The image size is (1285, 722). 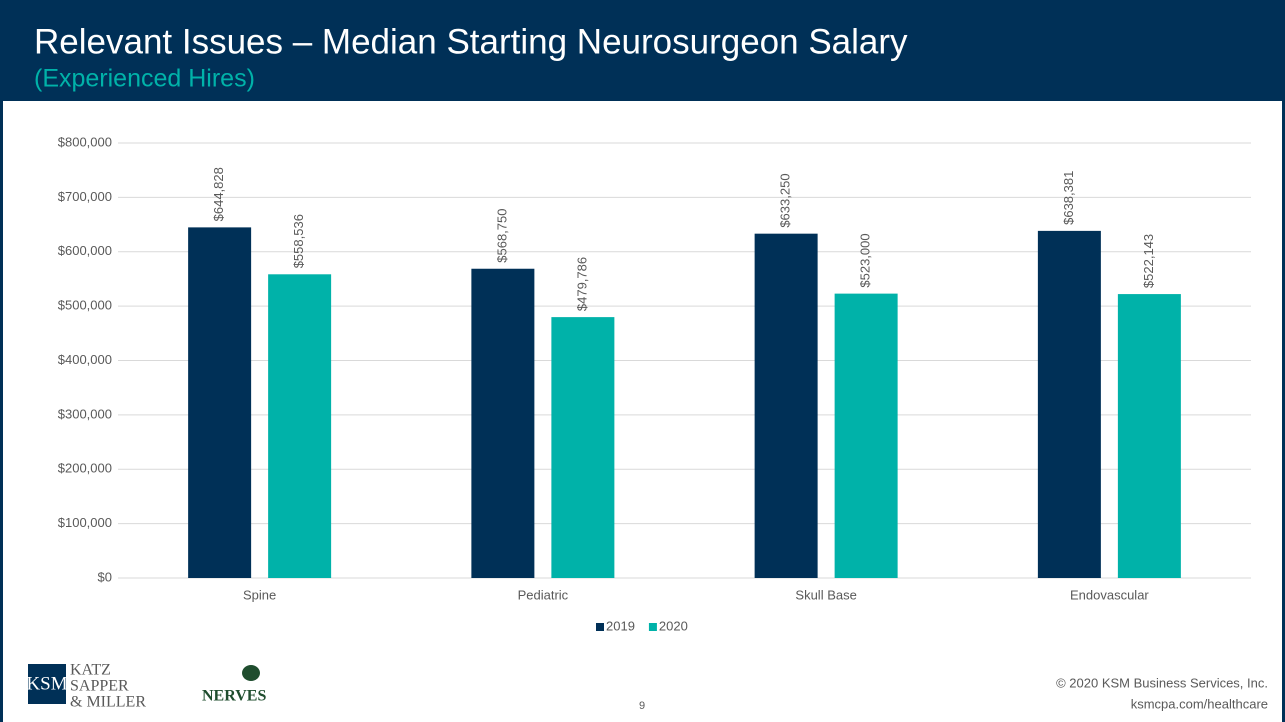 What do you see at coordinates (543, 594) in the screenshot?
I see `x-tick-label: Pediatric` at bounding box center [543, 594].